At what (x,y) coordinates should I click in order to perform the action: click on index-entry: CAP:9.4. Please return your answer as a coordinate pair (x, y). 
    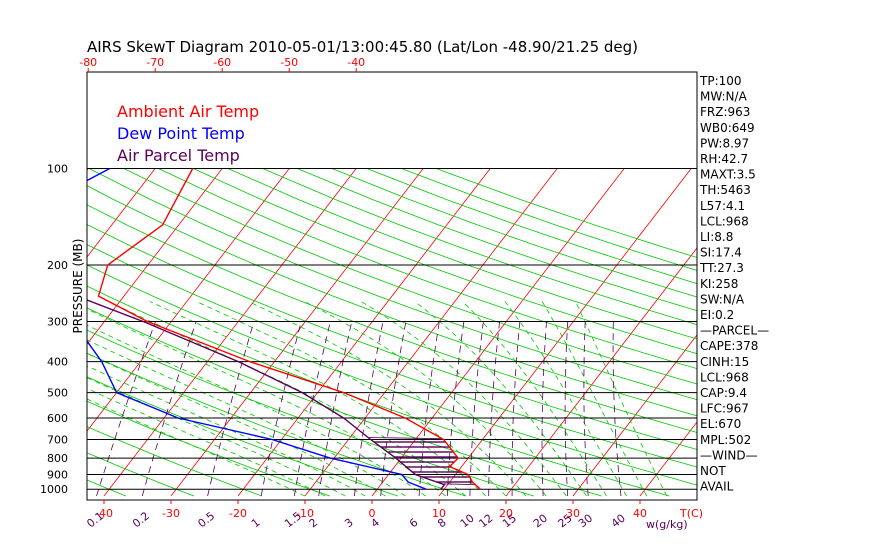
    Looking at the image, I should click on (723, 393).